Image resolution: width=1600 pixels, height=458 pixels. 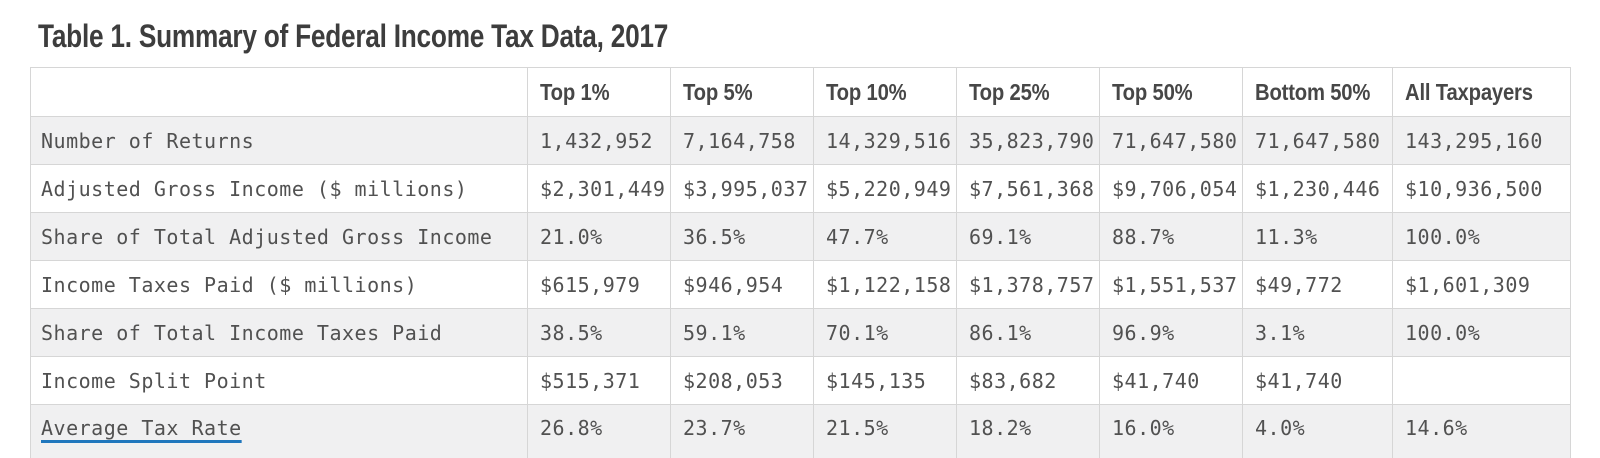 I want to click on table-cell: 26.8%, so click(x=599, y=431).